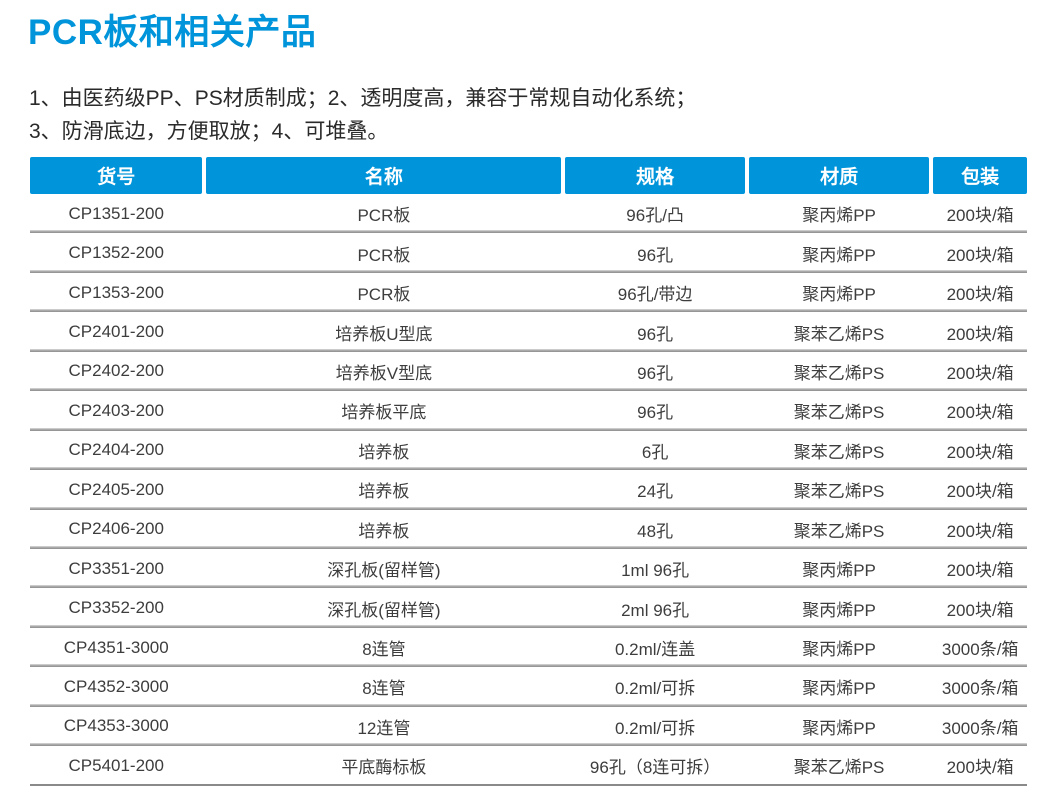 The height and width of the screenshot is (793, 1041). I want to click on cell-spec: 48孔, so click(655, 531).